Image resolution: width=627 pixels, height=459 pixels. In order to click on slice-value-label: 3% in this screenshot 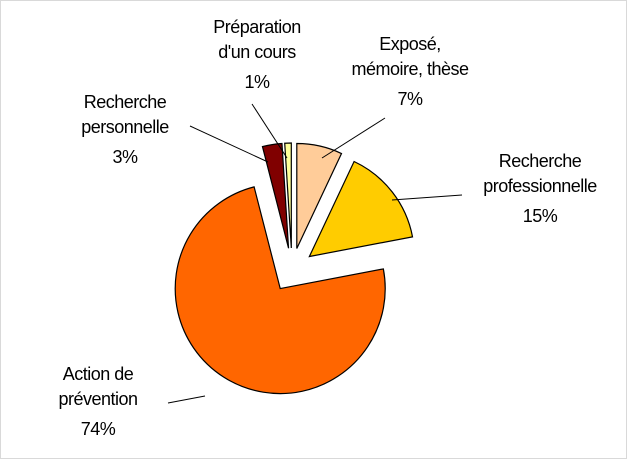, I will do `click(125, 157)`.